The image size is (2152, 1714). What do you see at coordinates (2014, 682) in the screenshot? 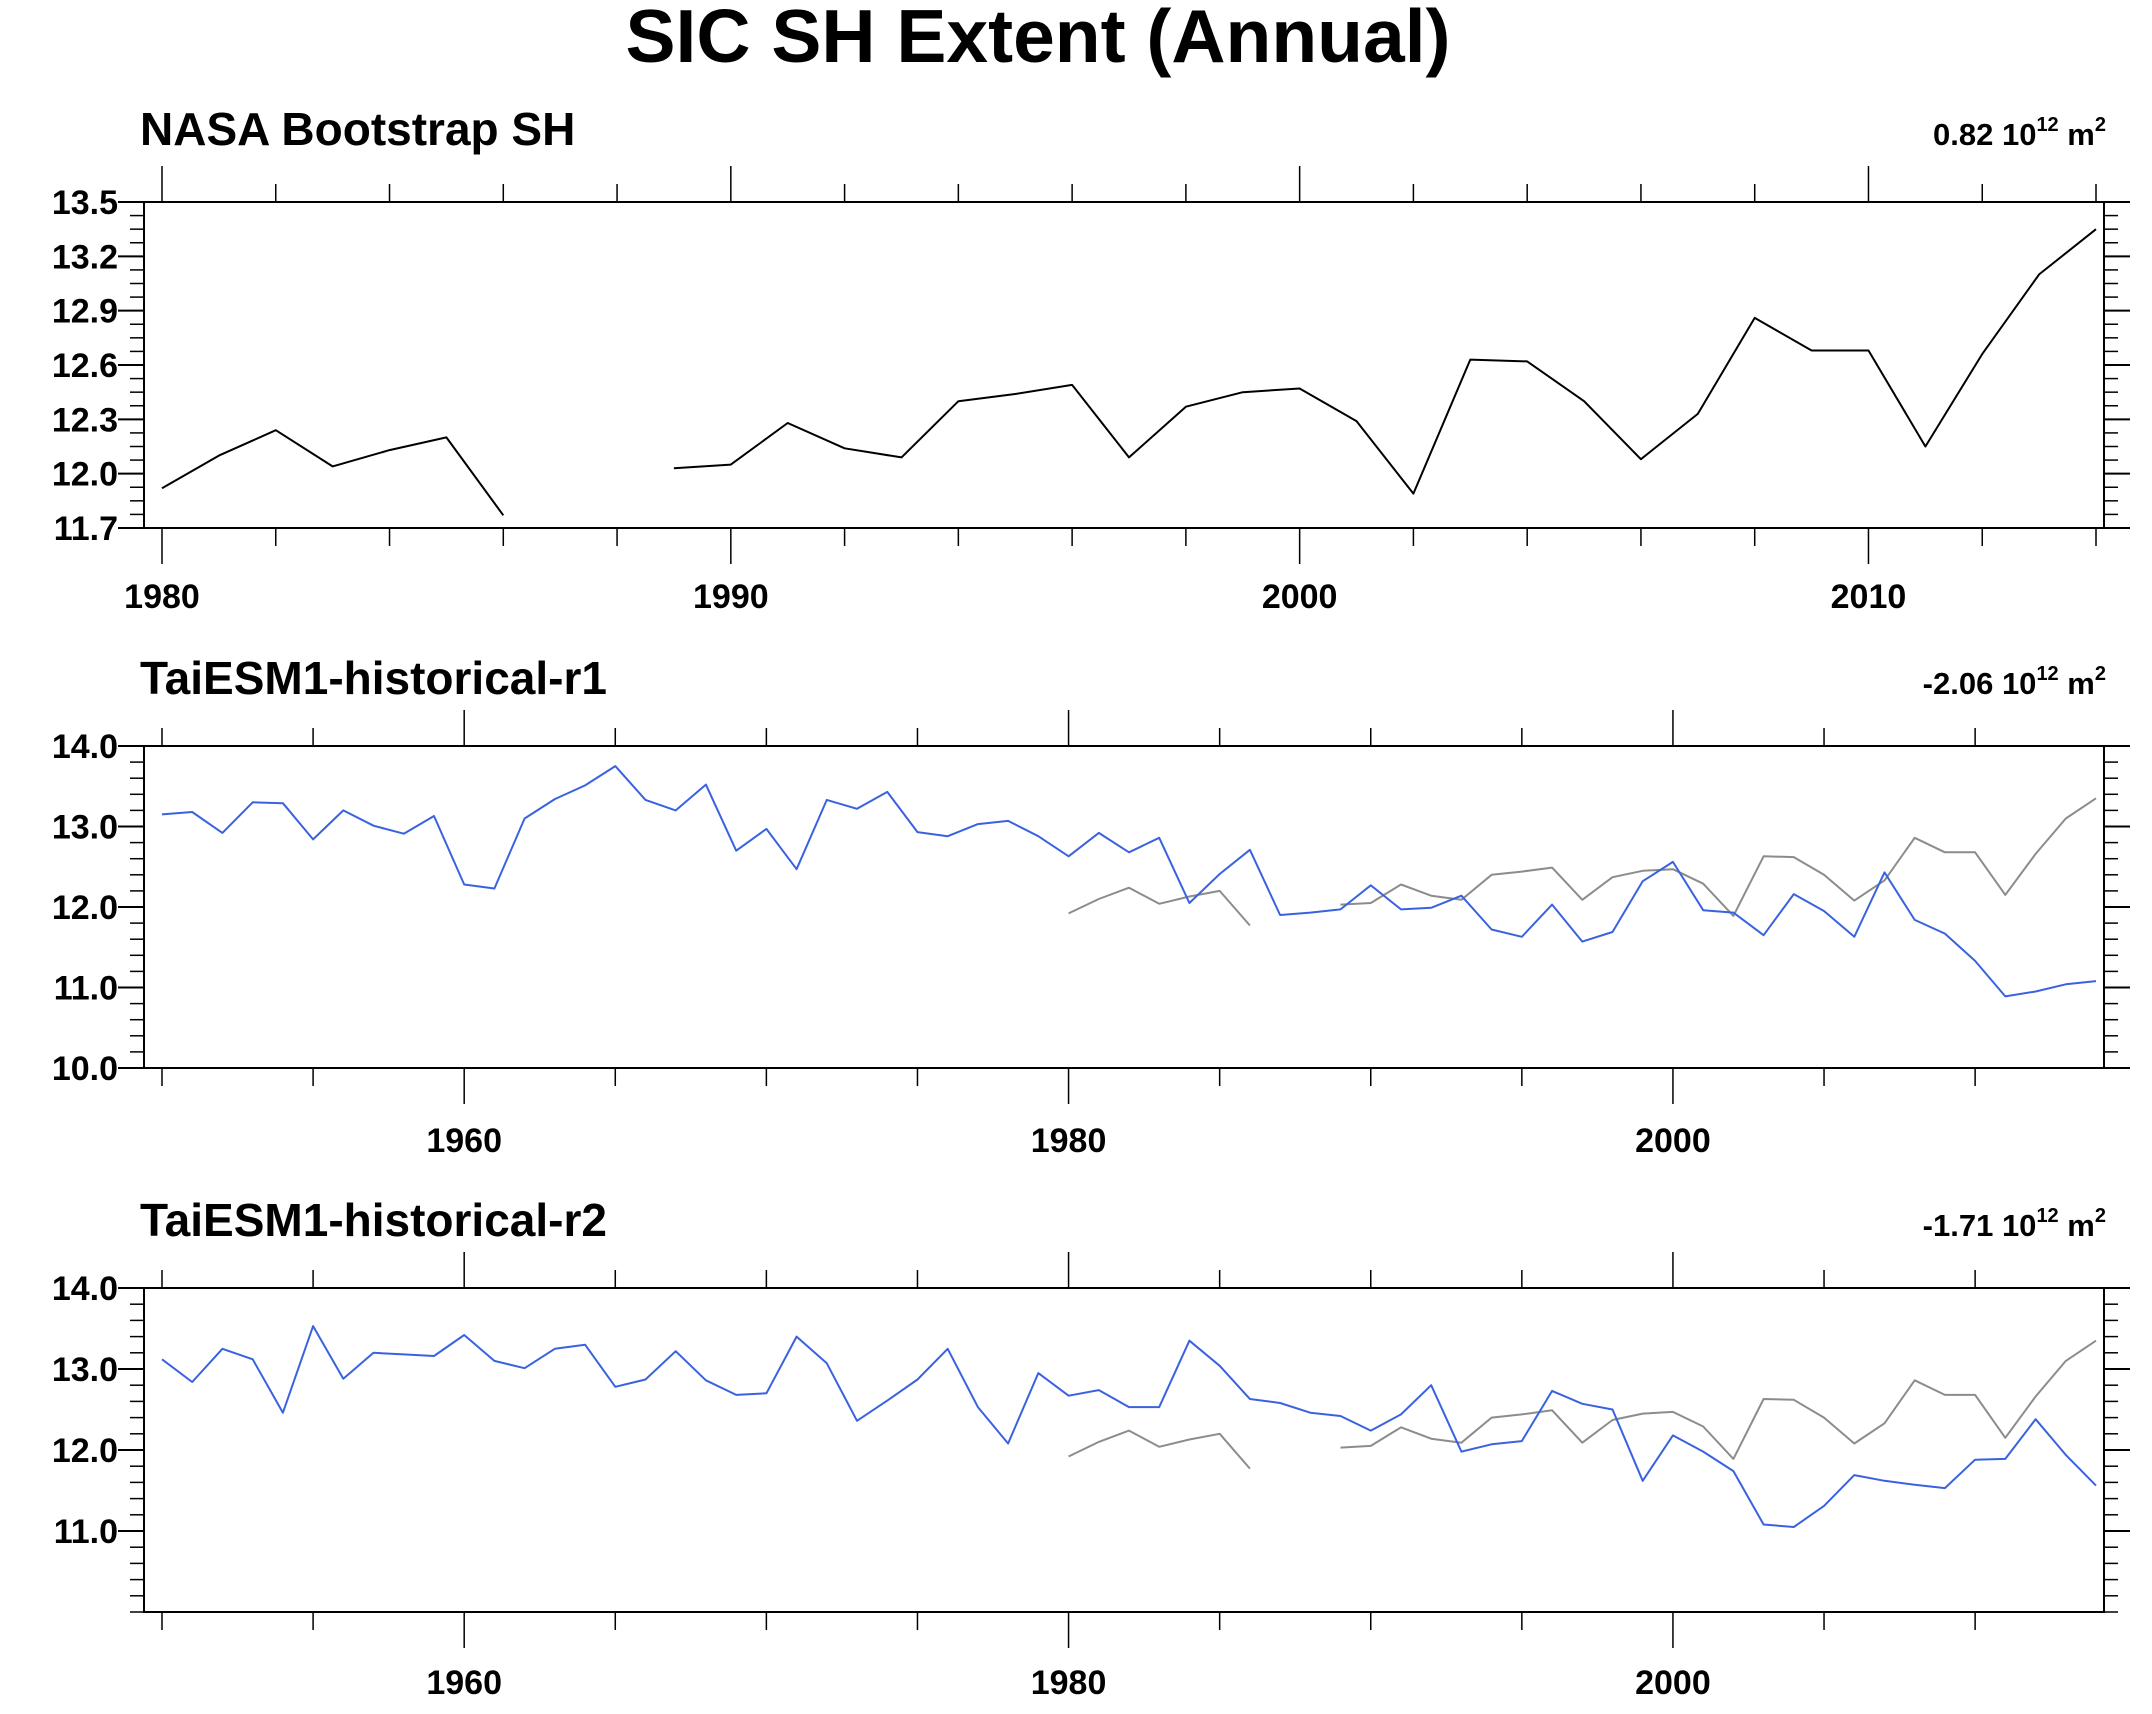
I see `trend-label: -2.06 1012 m2` at bounding box center [2014, 682].